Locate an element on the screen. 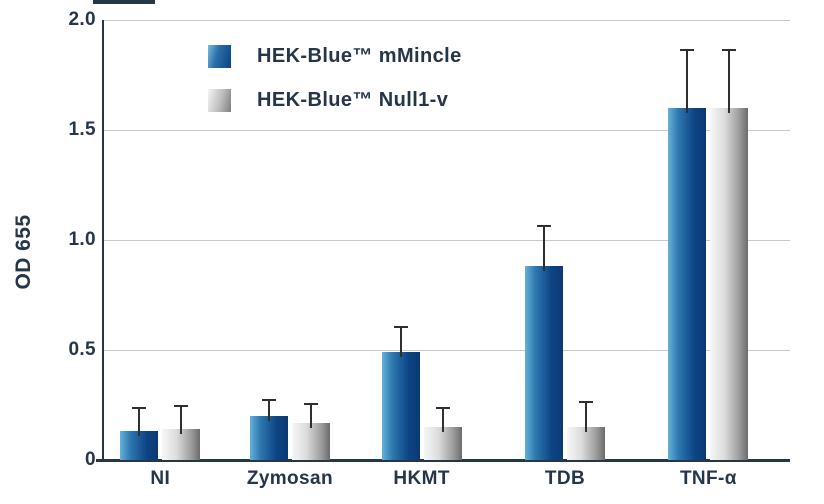 This screenshot has width=824, height=504. cropped-edge-artifact is located at coordinates (124, 2).